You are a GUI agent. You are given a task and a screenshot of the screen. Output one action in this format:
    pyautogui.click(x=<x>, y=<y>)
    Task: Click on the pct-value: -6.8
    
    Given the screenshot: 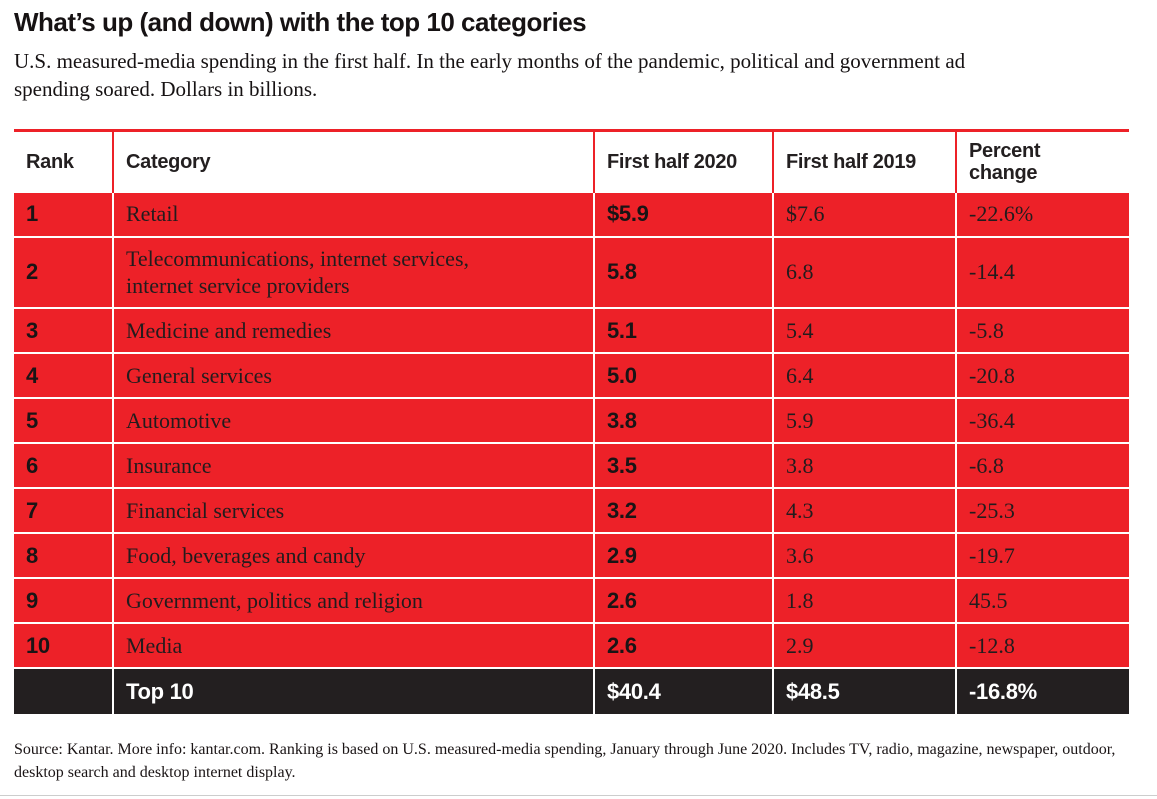 What is the action you would take?
    pyautogui.click(x=986, y=465)
    